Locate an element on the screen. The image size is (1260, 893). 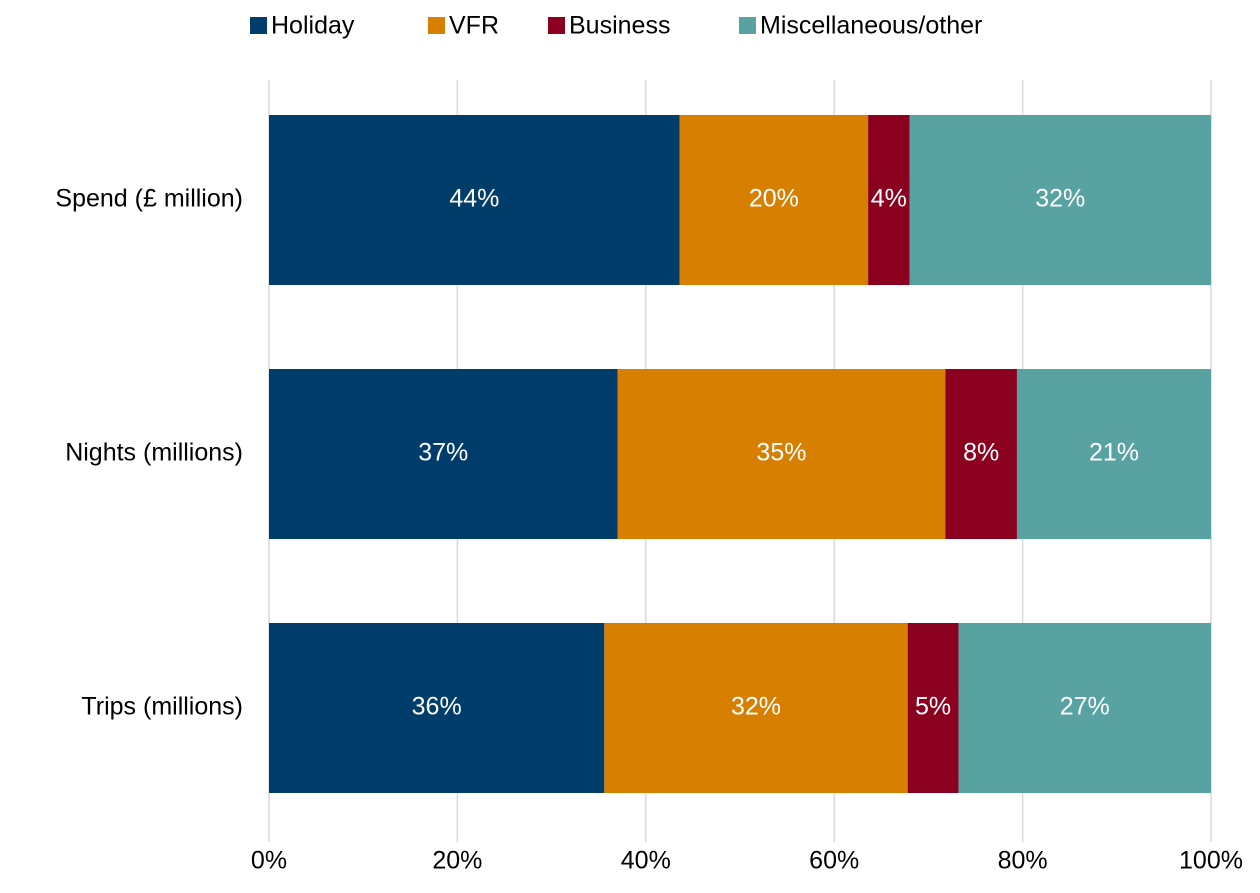
x-tick-label: 20% is located at coordinates (457, 861).